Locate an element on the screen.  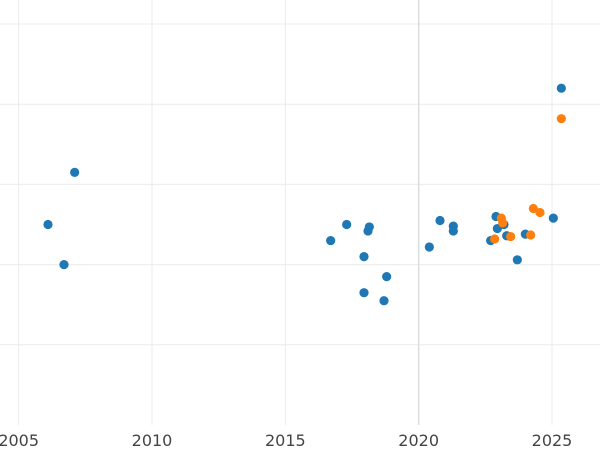
x-tick-label: 2010 is located at coordinates (152, 440).